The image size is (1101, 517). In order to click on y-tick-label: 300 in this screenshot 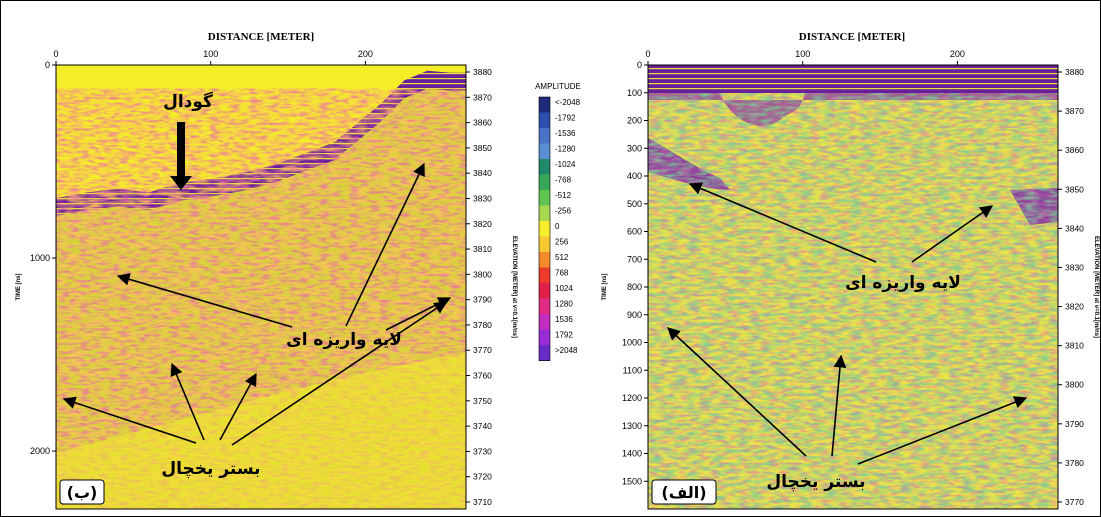, I will do `click(634, 148)`.